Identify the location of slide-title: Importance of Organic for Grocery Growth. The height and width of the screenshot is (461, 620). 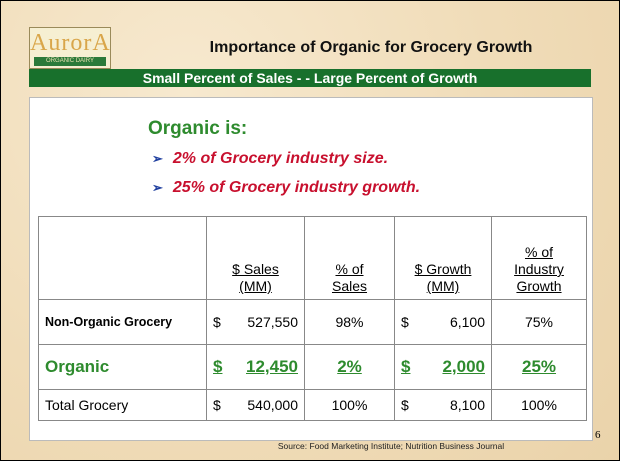
(371, 47).